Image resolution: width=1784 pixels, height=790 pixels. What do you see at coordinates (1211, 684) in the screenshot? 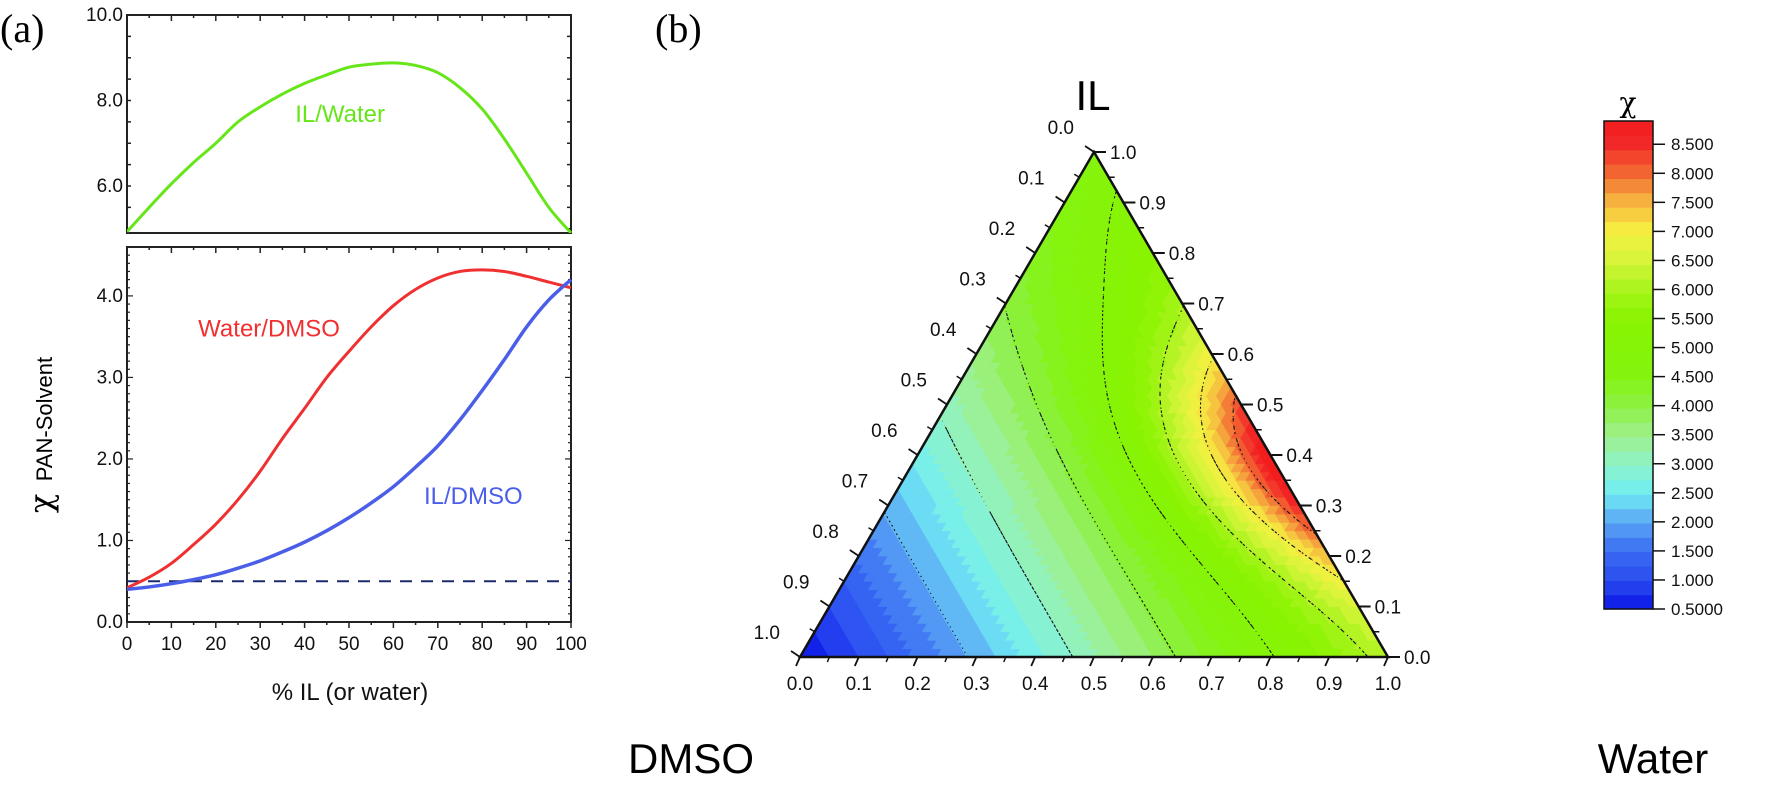
I see `bottom-tick-label: 0.7` at bounding box center [1211, 684].